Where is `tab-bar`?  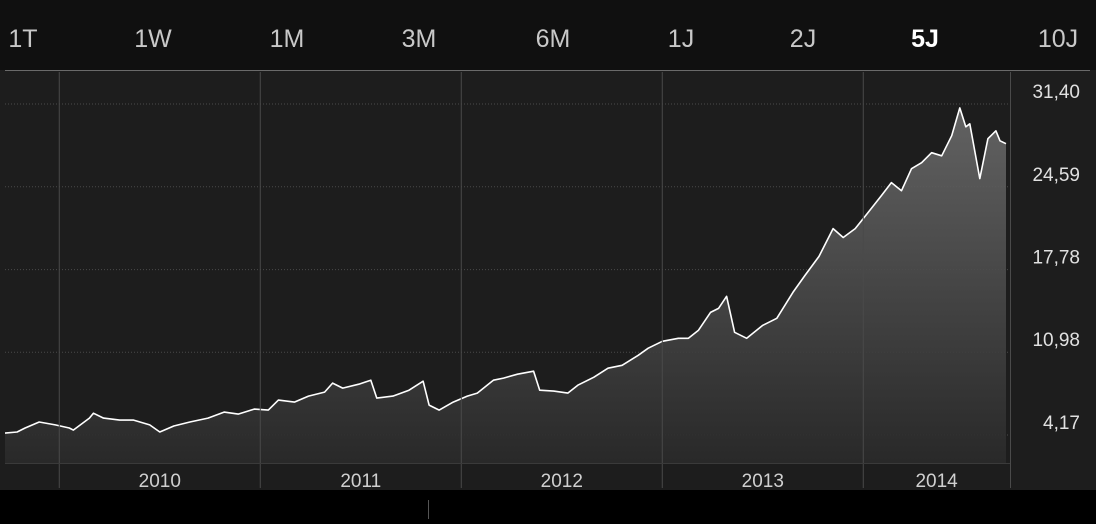 tab-bar is located at coordinates (548, 35).